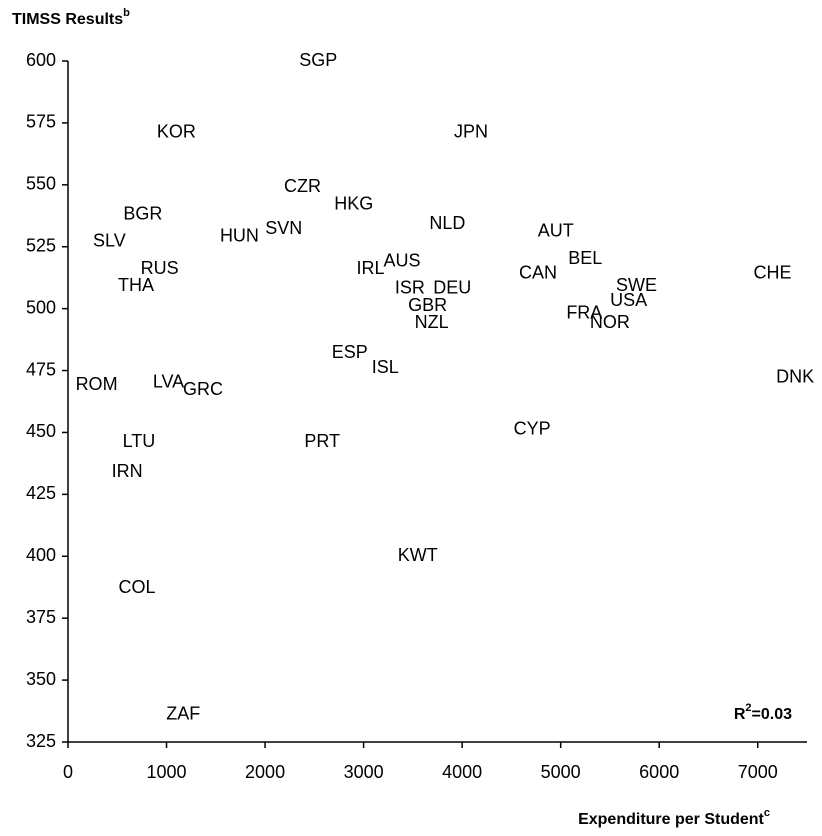 The height and width of the screenshot is (836, 822). I want to click on point-label: BEL, so click(585, 258).